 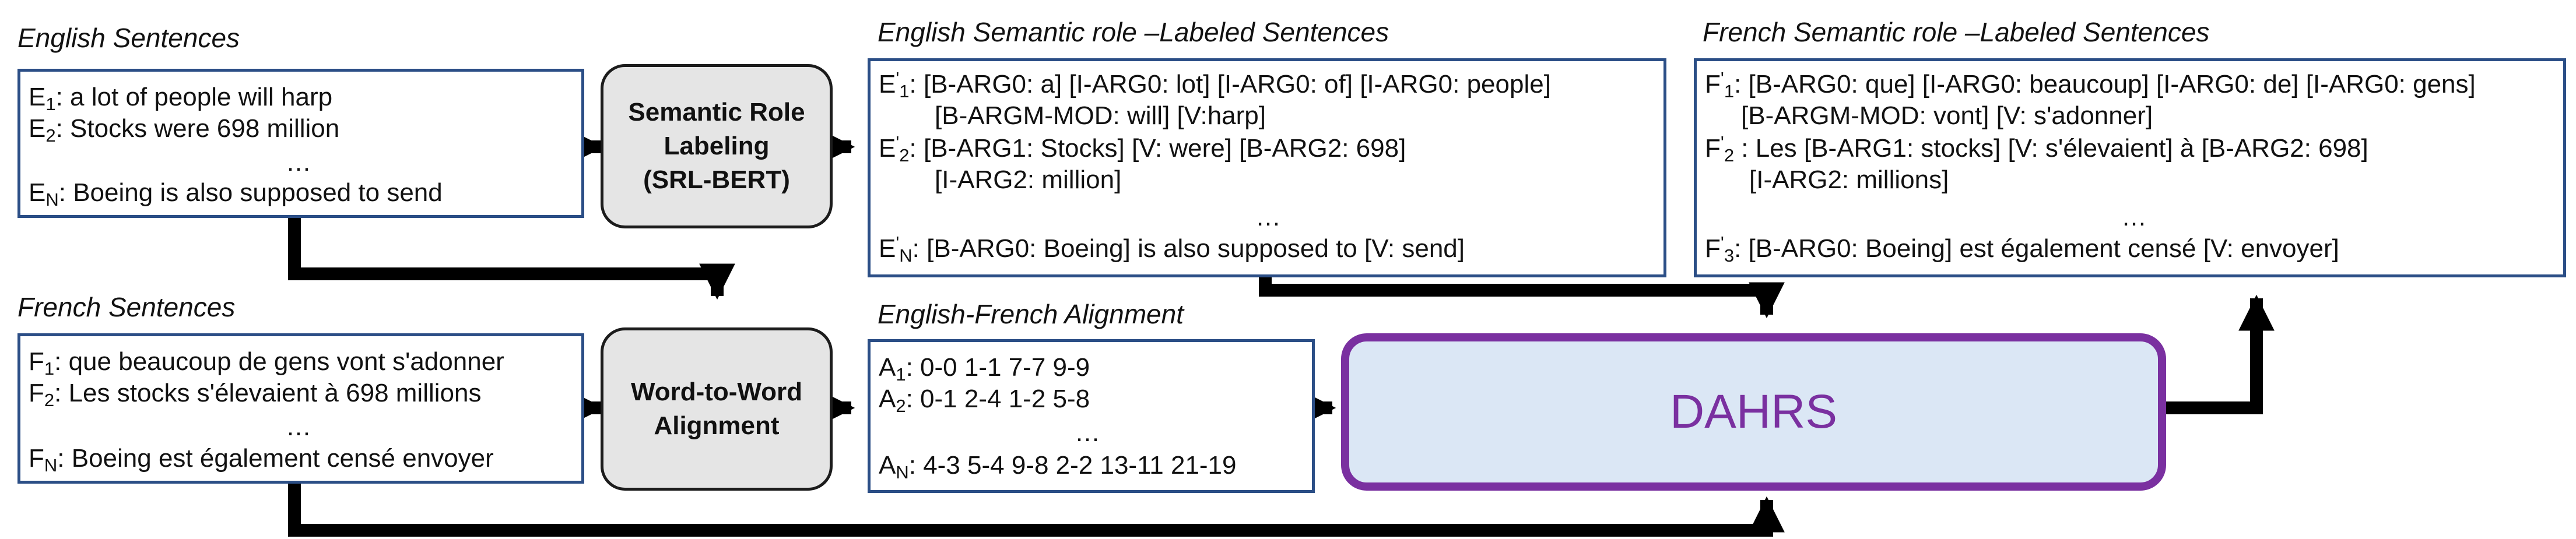 I want to click on title-french-sentences: French Sentences, so click(x=126, y=307).